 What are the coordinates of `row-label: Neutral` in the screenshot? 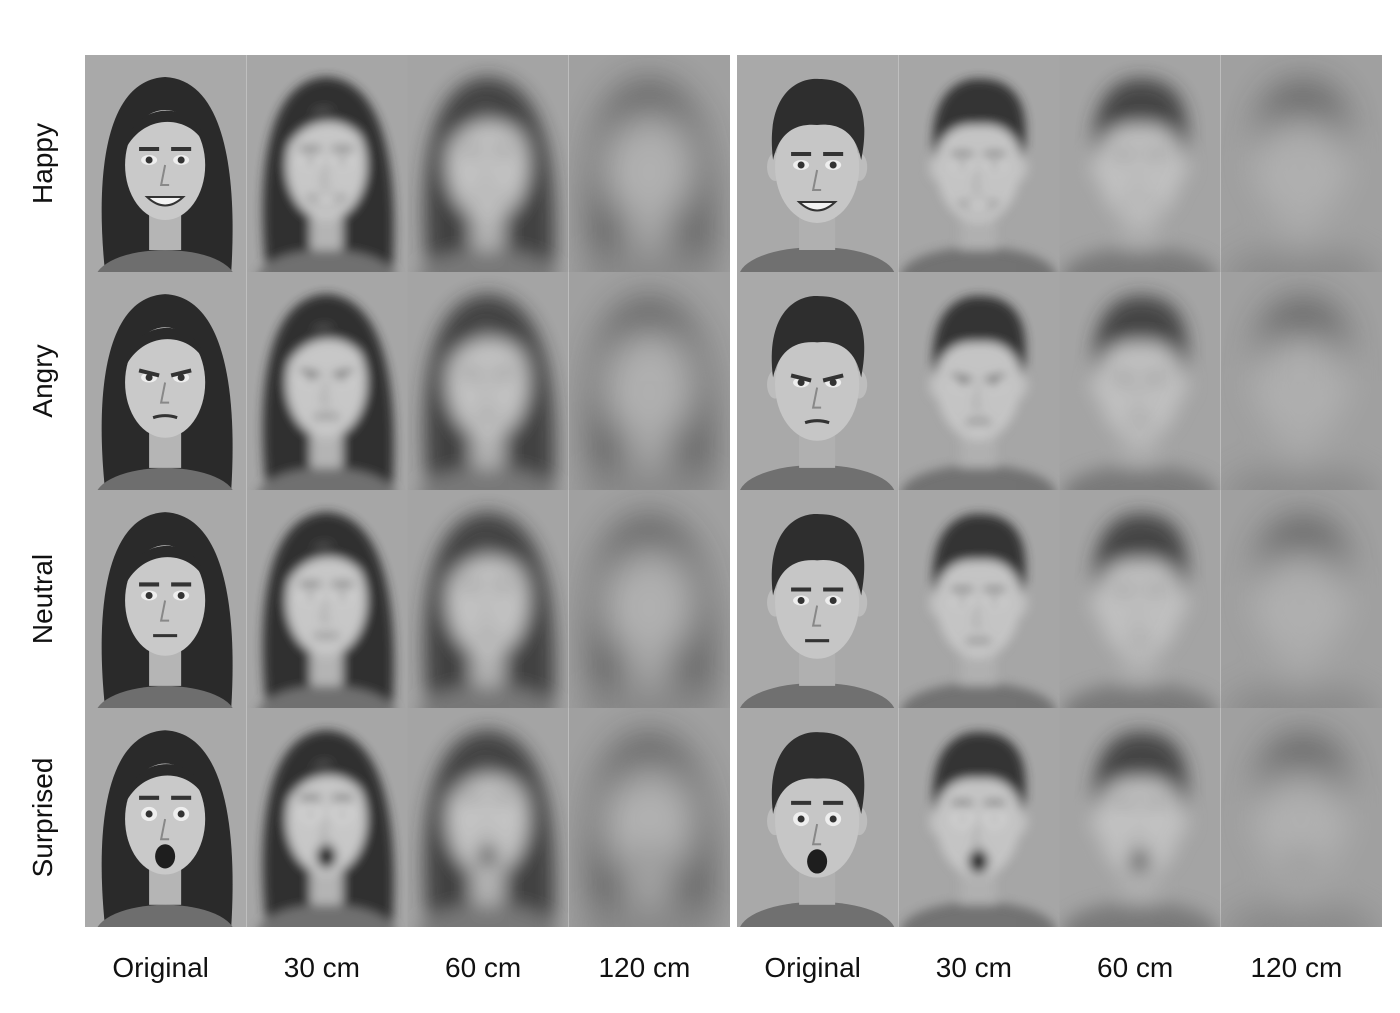 It's located at (42, 599).